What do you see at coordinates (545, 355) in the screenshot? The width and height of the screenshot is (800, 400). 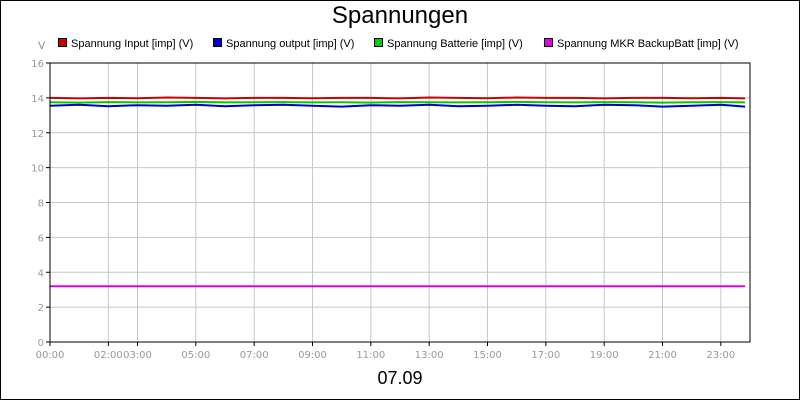 I see `x-tick-label: 17:00` at bounding box center [545, 355].